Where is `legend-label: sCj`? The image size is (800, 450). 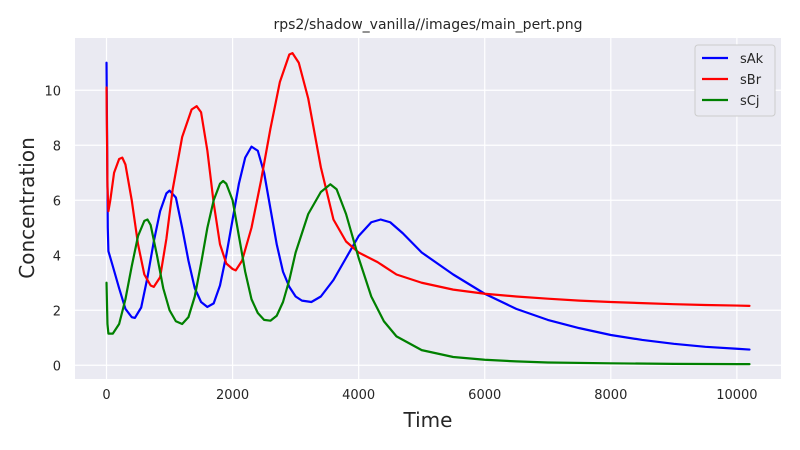
legend-label: sCj is located at coordinates (749, 101).